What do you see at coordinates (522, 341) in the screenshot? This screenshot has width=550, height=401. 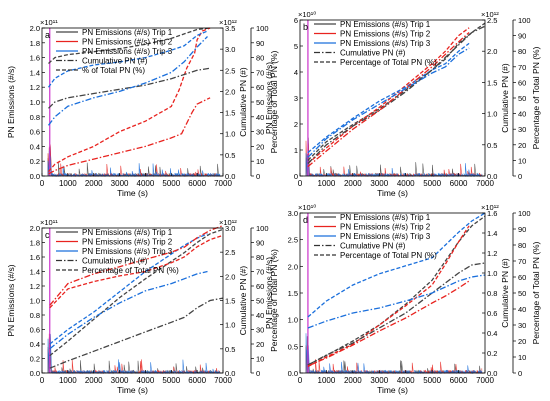 I see `y3-tick-label: 20` at bounding box center [522, 341].